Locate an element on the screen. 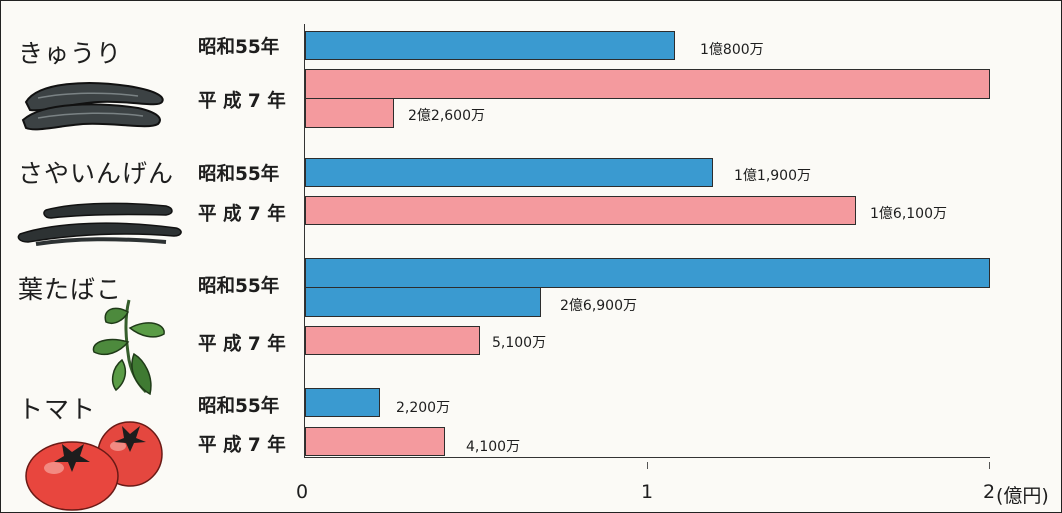 The width and height of the screenshot is (1062, 513). year-label-cucumber-h7: 平 成 7 年 is located at coordinates (242, 101).